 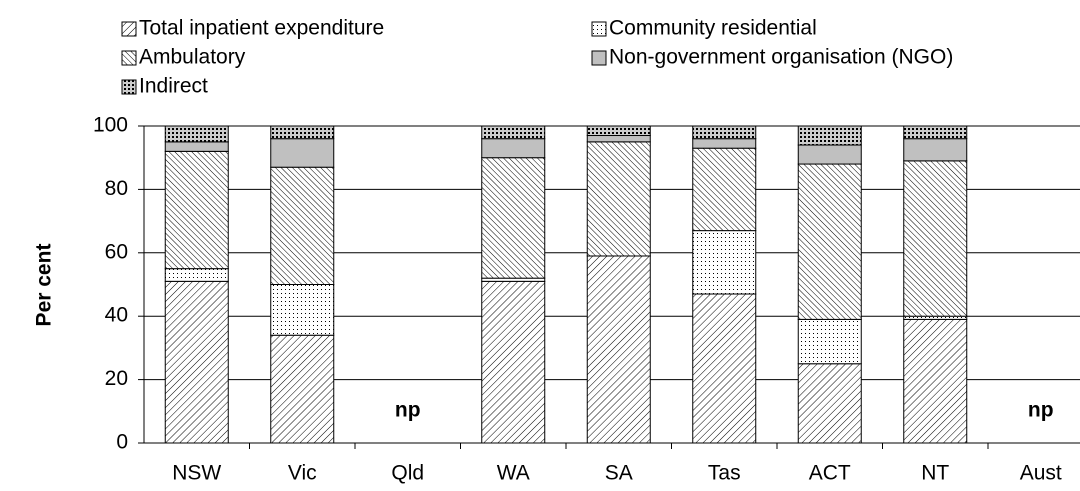 I want to click on x-tick-label: NT, so click(x=935, y=473).